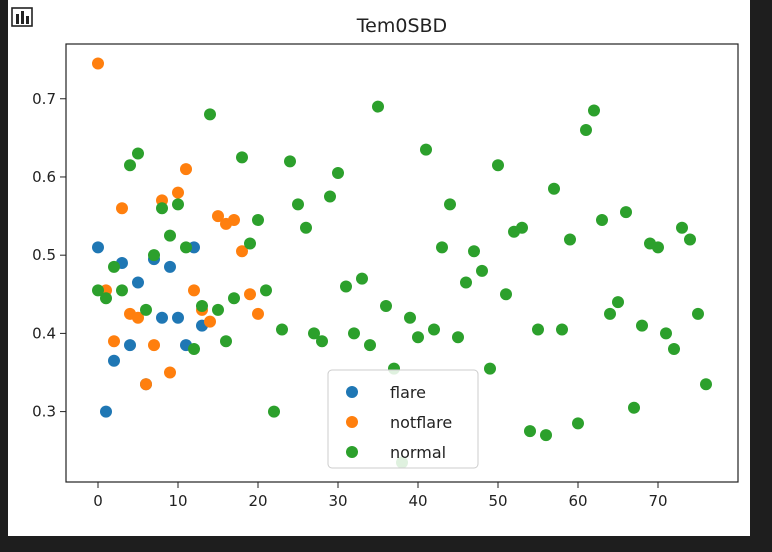 The width and height of the screenshot is (772, 552). Describe the element at coordinates (22, 17) in the screenshot. I see `bar-chart-icon` at that location.